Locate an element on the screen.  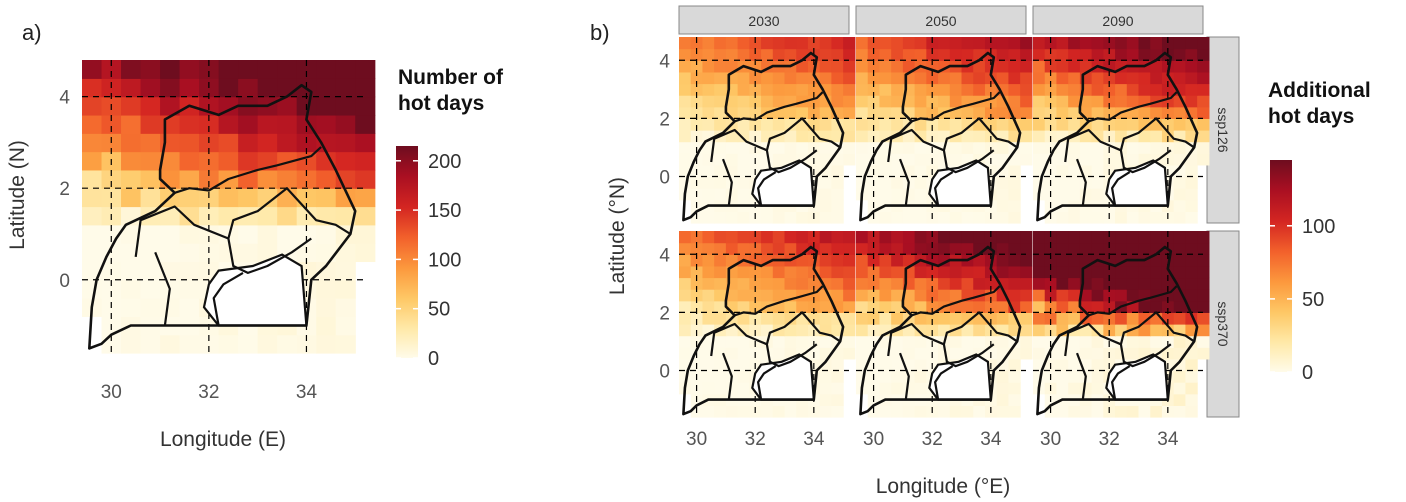
panel-b-letter: b) is located at coordinates (600, 32).